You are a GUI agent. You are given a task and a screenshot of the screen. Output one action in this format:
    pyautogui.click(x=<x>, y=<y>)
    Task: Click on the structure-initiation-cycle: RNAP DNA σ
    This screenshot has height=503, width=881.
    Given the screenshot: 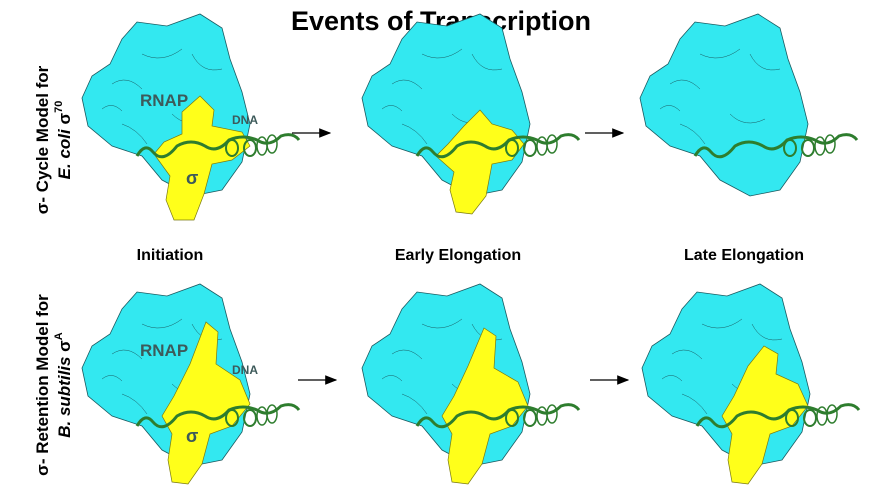 What is the action you would take?
    pyautogui.click(x=191, y=117)
    